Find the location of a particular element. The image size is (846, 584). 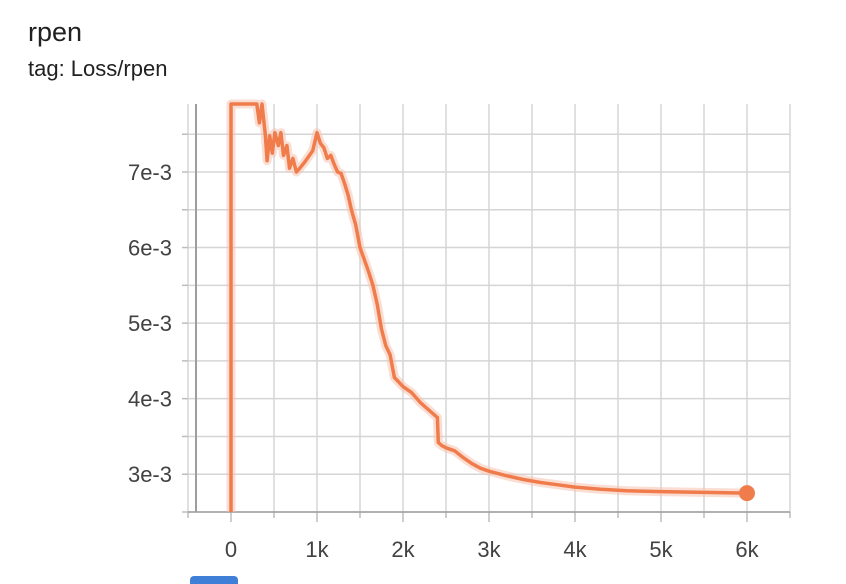

x-tick-label: 6k is located at coordinates (747, 549).